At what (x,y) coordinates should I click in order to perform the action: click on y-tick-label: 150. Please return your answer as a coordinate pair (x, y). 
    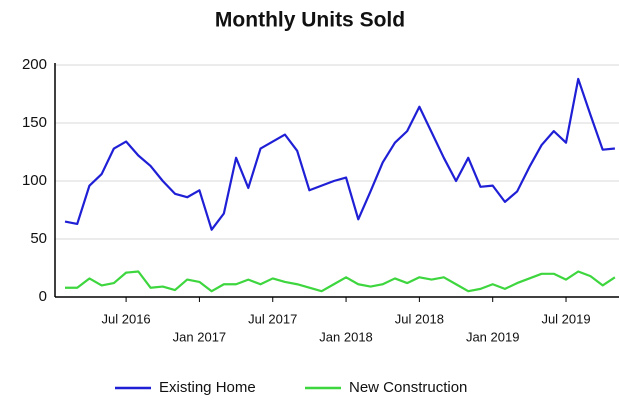
    Looking at the image, I should click on (34, 122).